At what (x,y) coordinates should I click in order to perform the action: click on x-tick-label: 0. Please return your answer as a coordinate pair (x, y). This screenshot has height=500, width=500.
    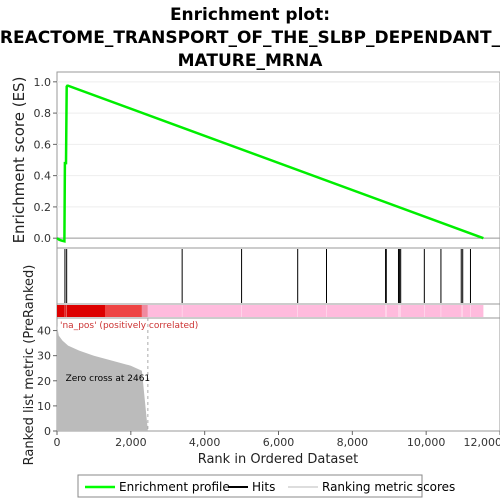
    Looking at the image, I should click on (57, 442).